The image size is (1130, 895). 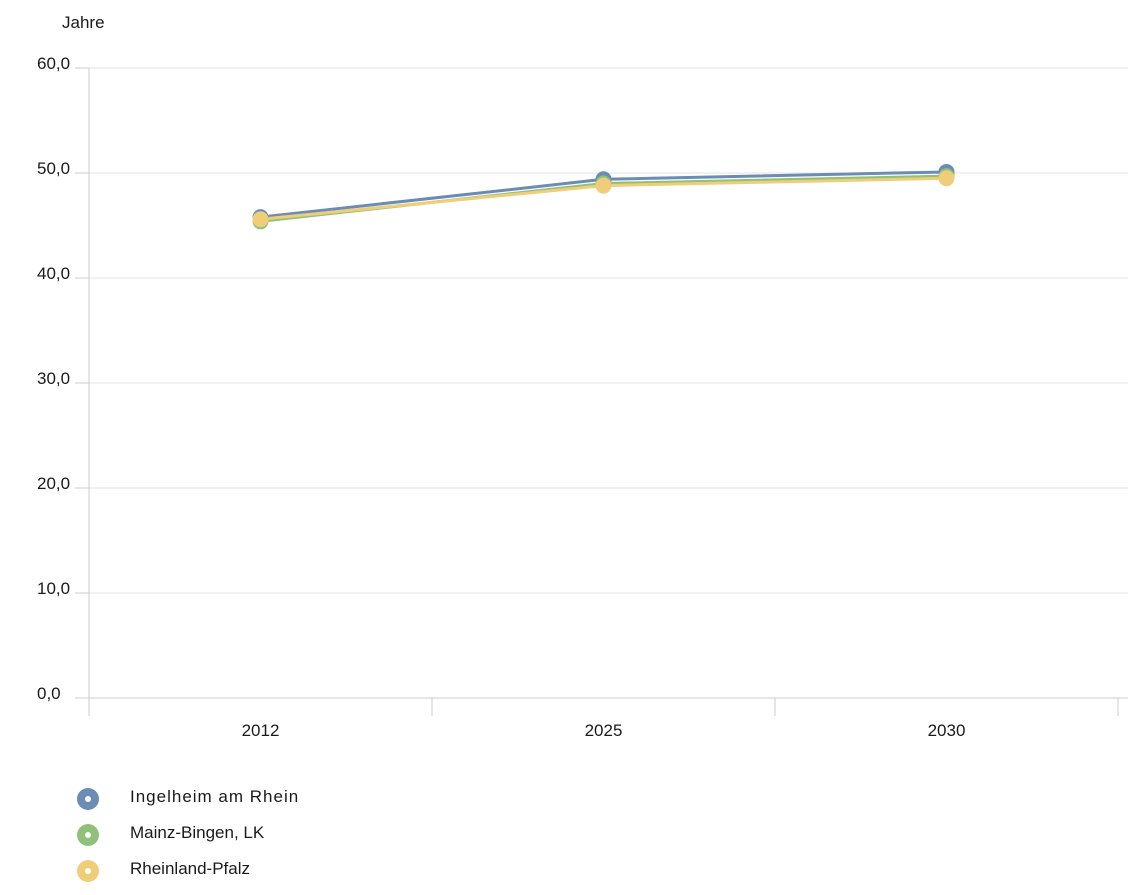 I want to click on series-group, so click(x=603, y=196).